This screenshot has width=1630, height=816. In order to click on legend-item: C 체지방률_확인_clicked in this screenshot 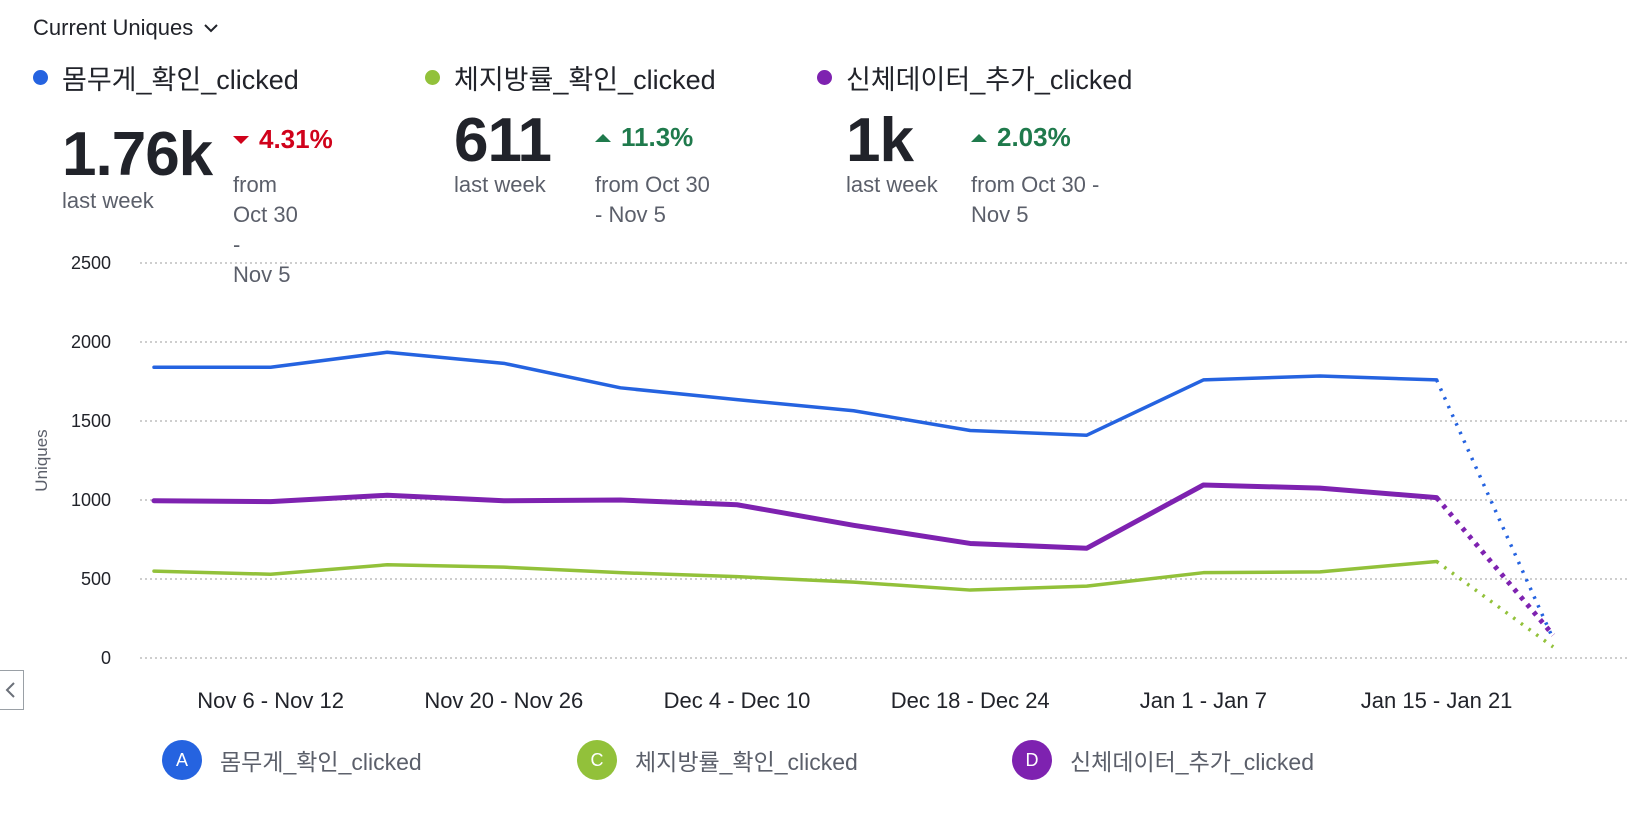, I will do `click(717, 760)`.